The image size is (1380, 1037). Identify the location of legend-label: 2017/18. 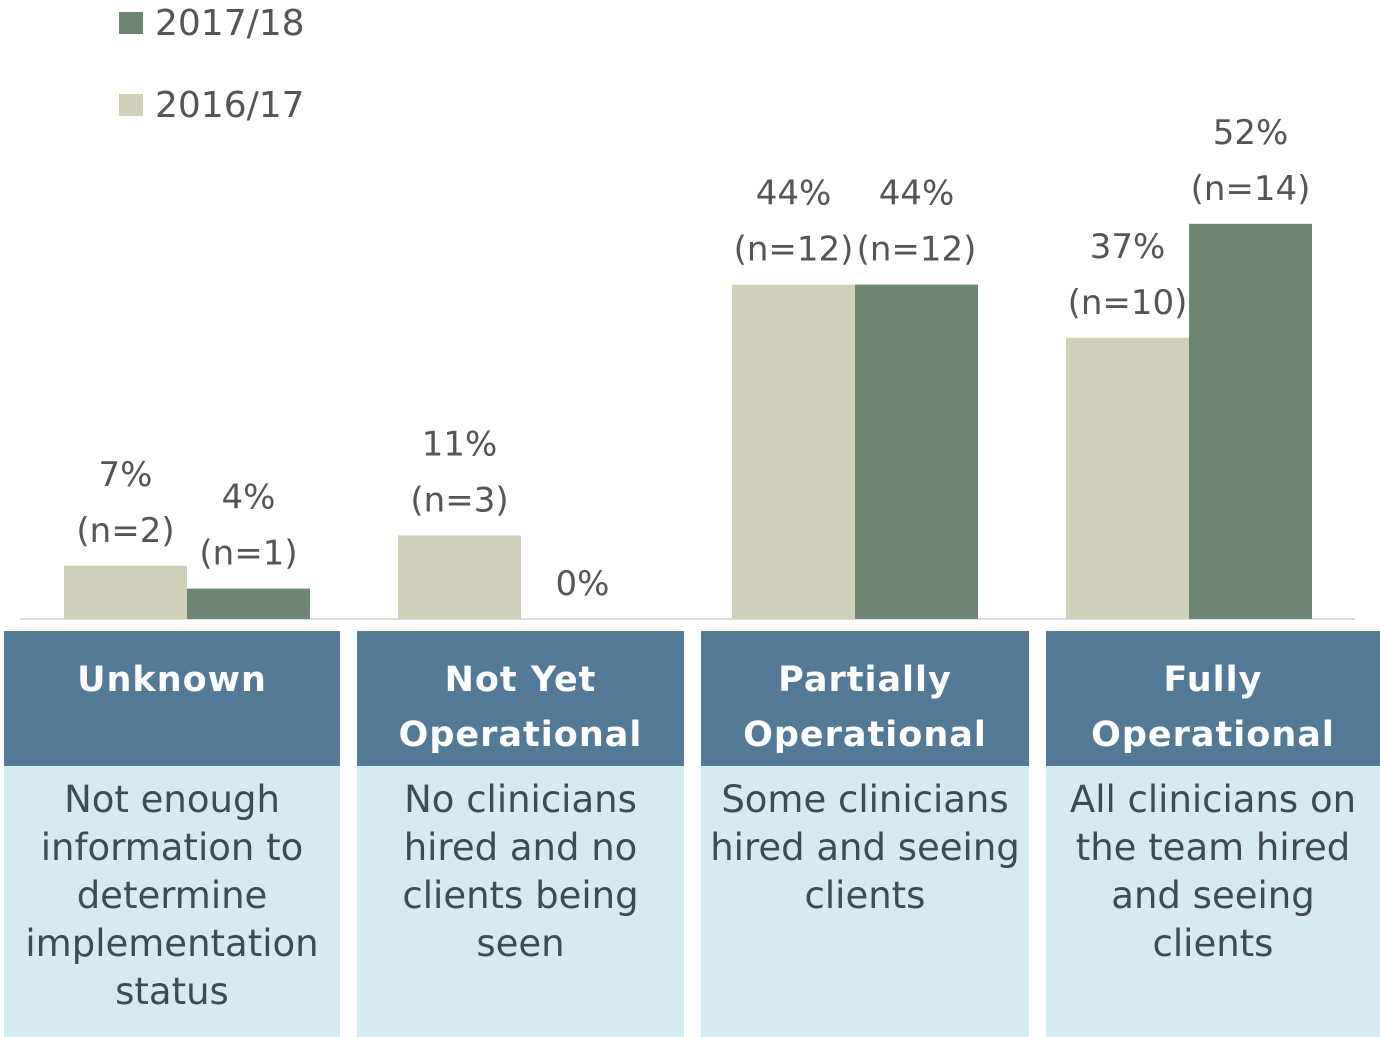
(230, 23).